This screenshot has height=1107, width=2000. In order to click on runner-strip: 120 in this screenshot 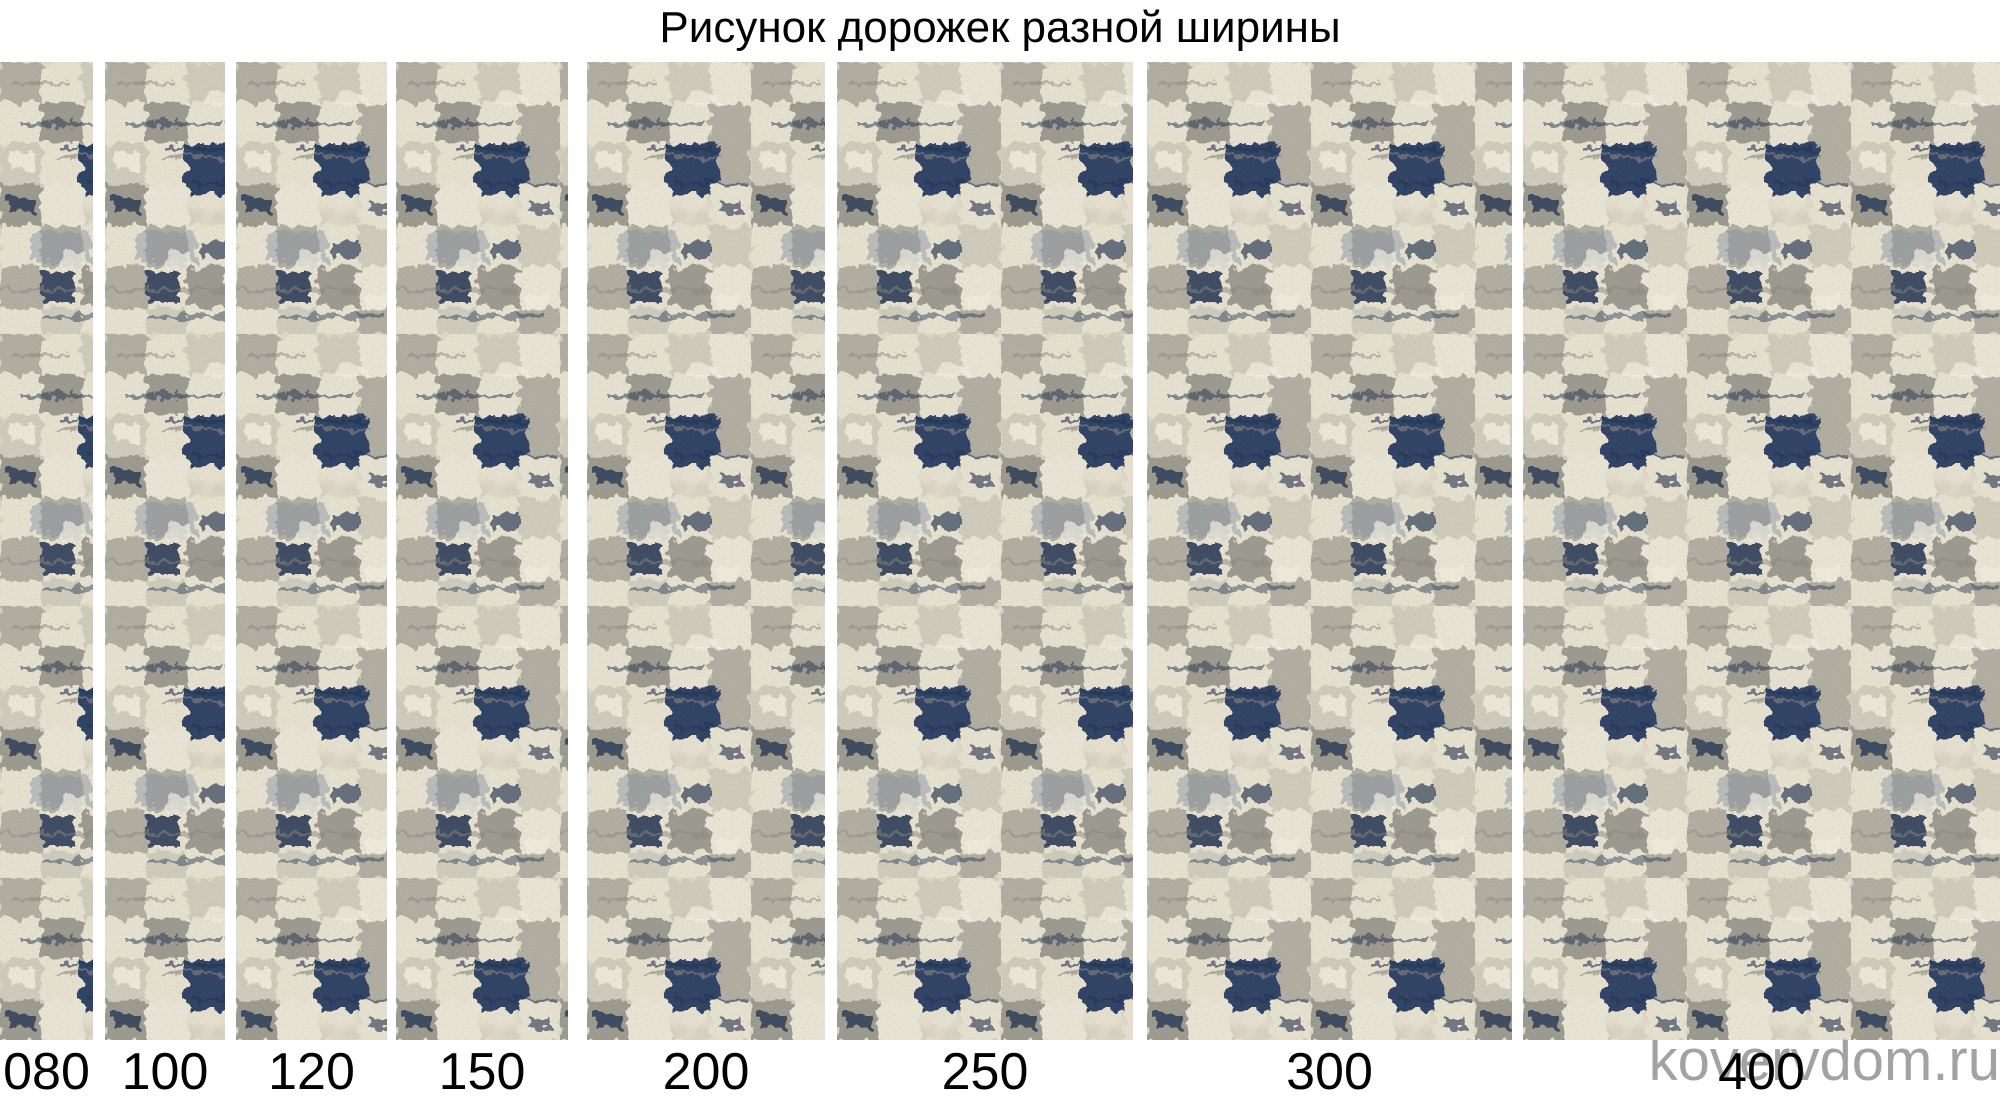, I will do `click(311, 580)`.